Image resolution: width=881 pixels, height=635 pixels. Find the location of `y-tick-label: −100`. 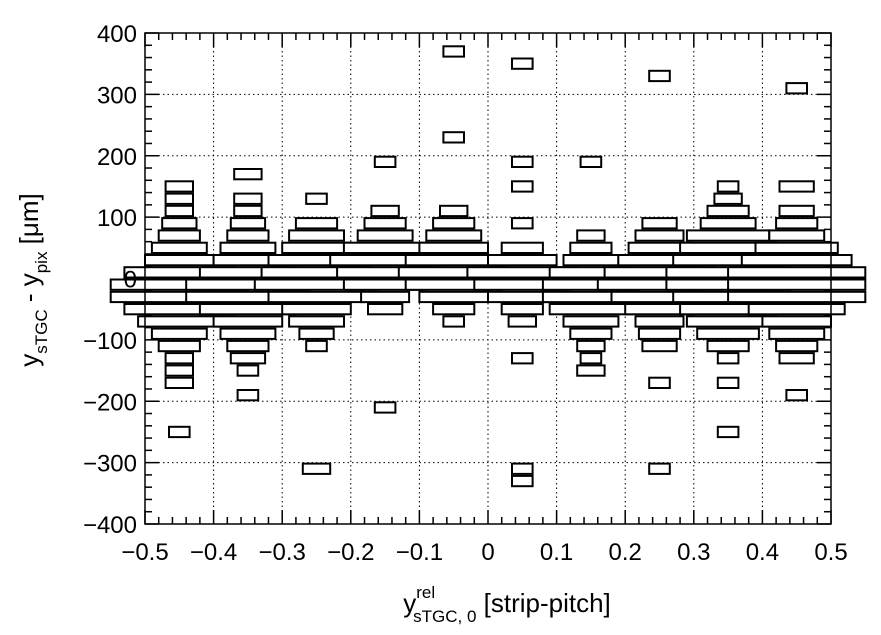

y-tick-label: −100 is located at coordinates (110, 341).